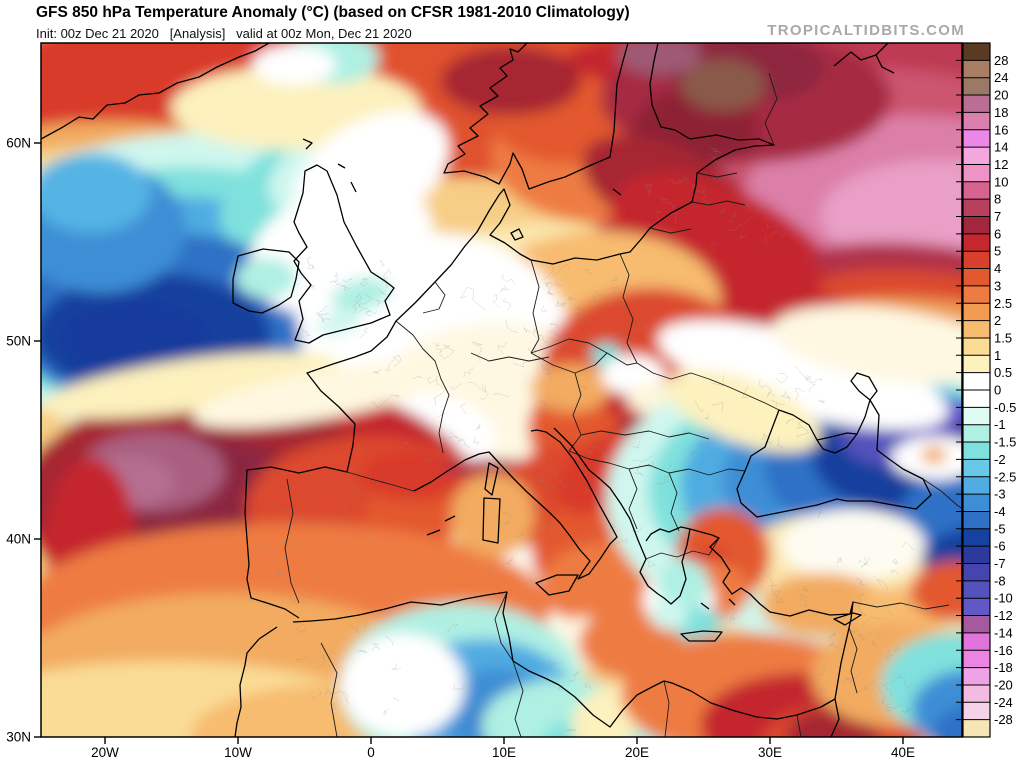  Describe the element at coordinates (18, 737) in the screenshot. I see `lat-label: 30N` at that location.